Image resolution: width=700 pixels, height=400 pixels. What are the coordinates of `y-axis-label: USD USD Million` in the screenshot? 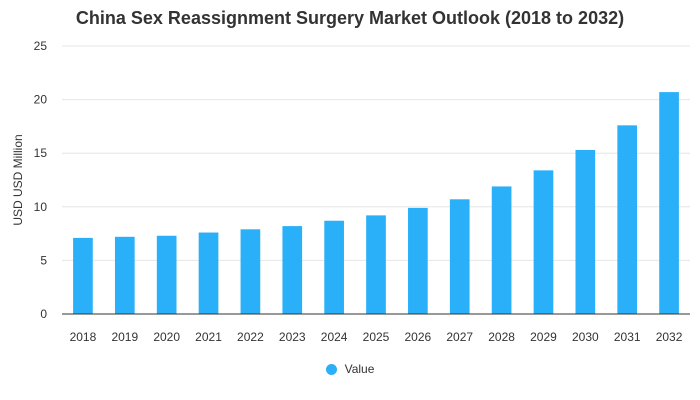 It's located at (18, 179).